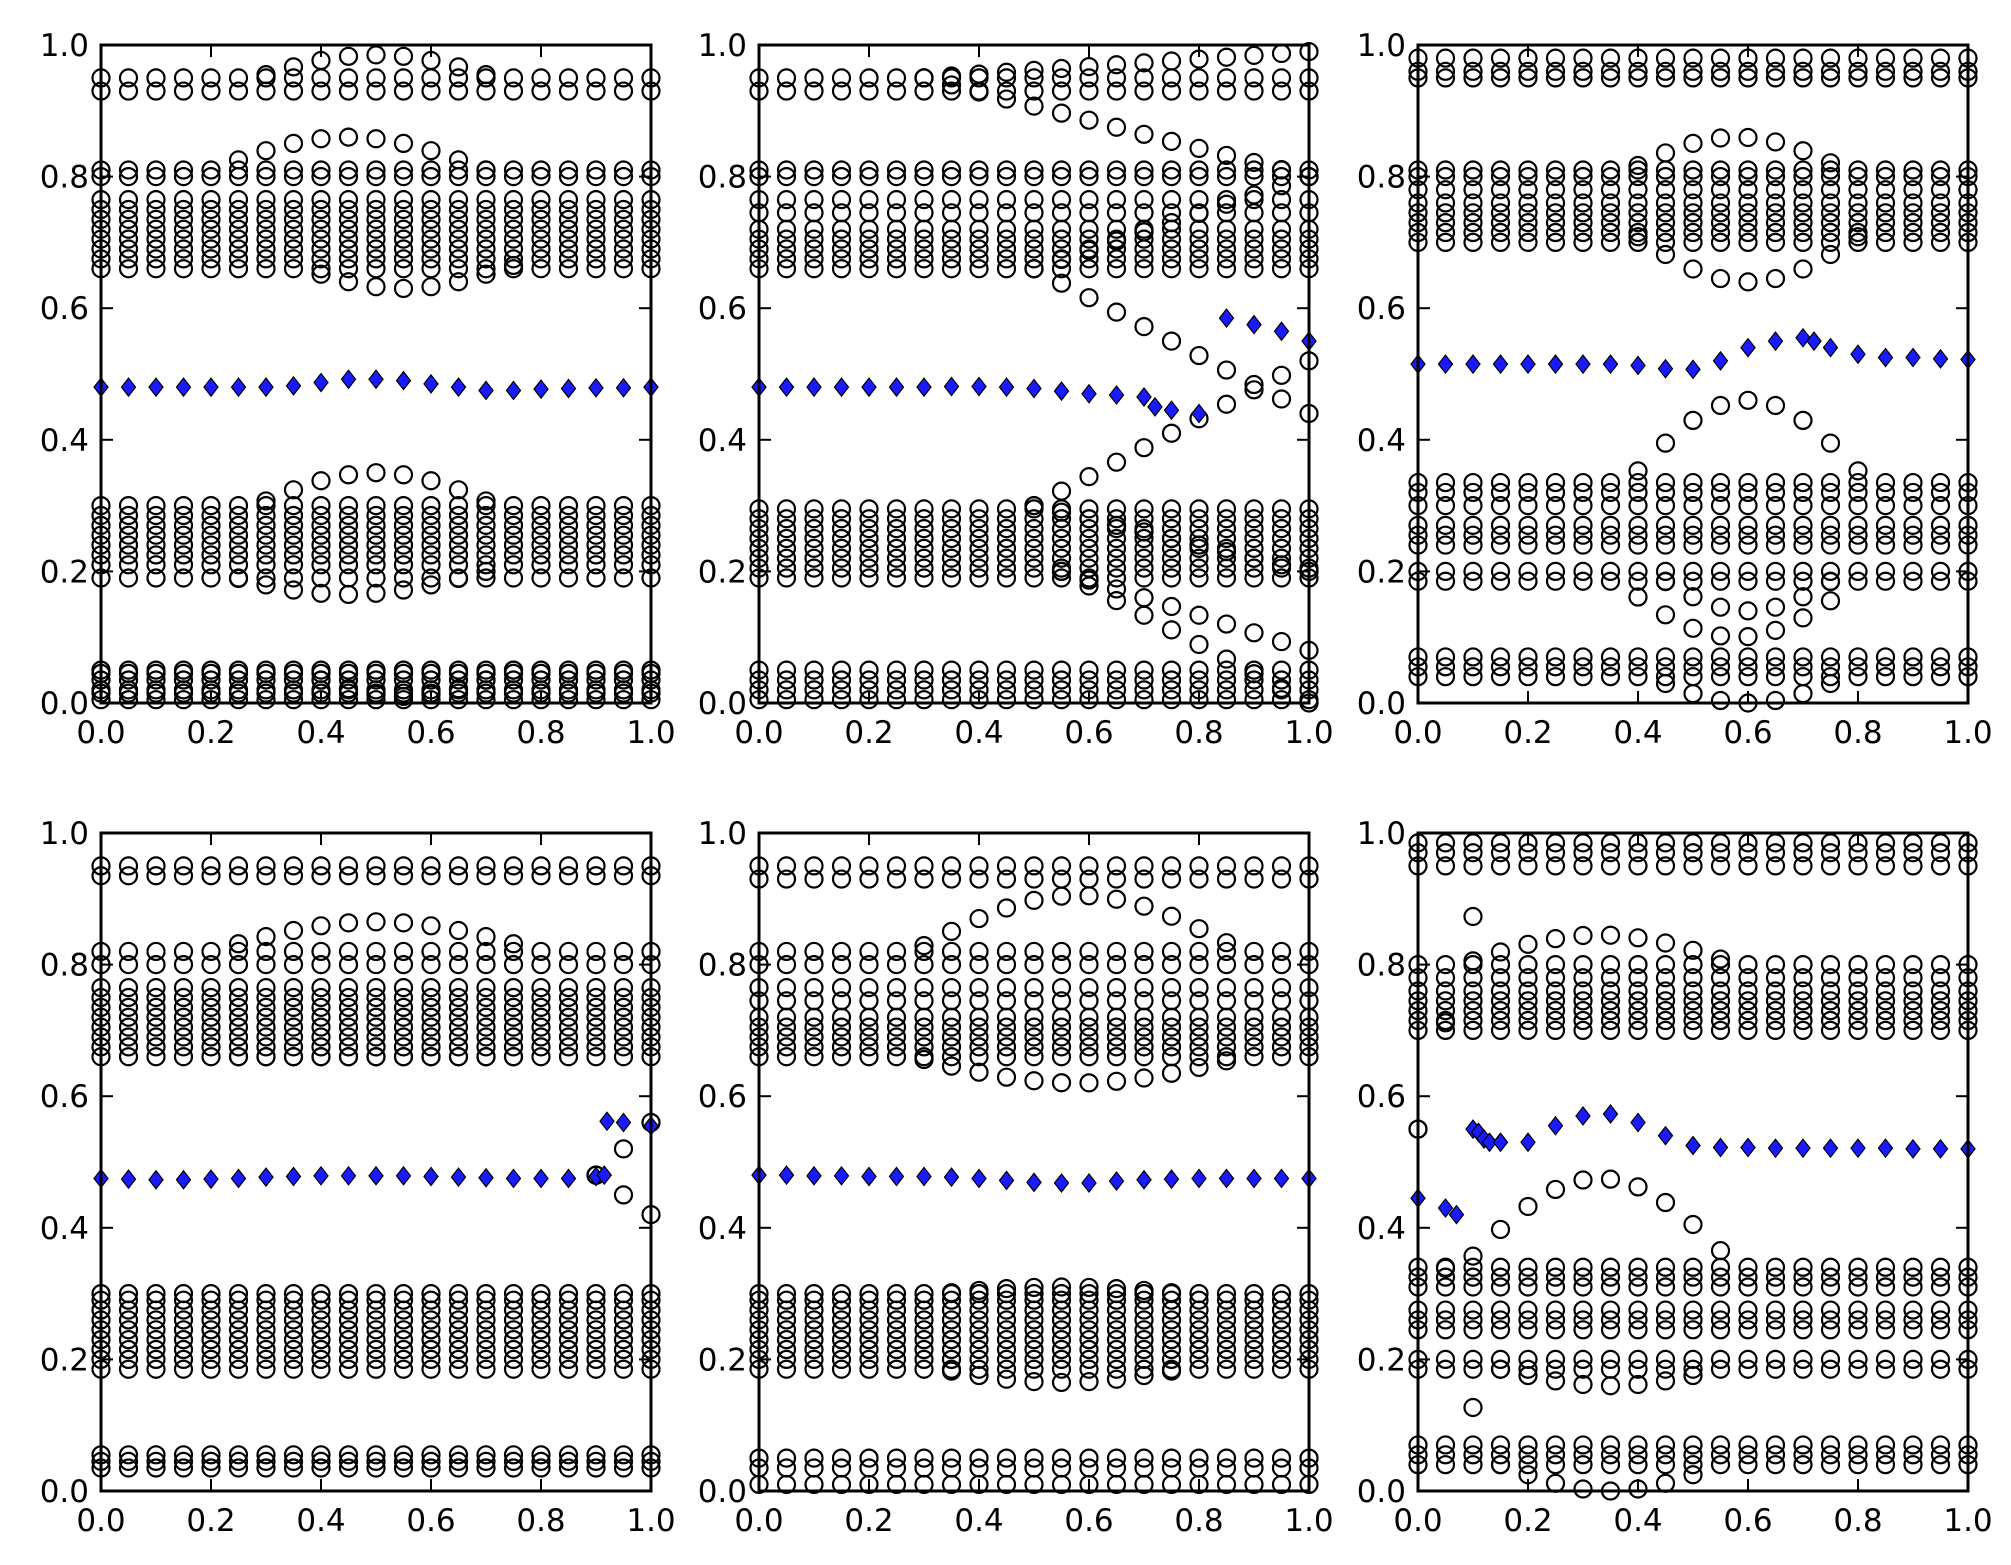 This screenshot has width=2011, height=1565. I want to click on axes-frame, so click(1693, 374).